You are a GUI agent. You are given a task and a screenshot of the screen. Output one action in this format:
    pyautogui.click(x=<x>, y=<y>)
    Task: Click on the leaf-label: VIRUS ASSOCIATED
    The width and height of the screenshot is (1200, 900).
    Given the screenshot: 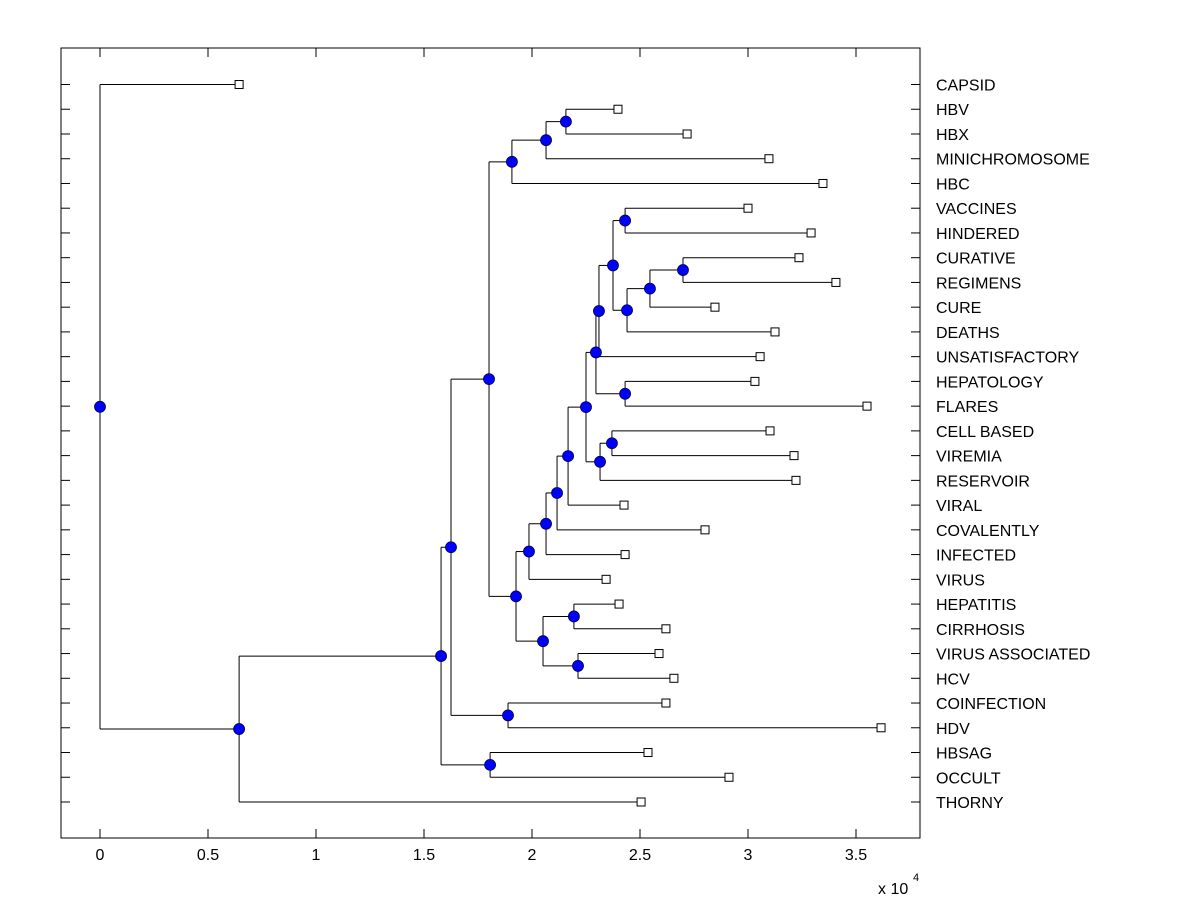 What is the action you would take?
    pyautogui.click(x=1013, y=655)
    